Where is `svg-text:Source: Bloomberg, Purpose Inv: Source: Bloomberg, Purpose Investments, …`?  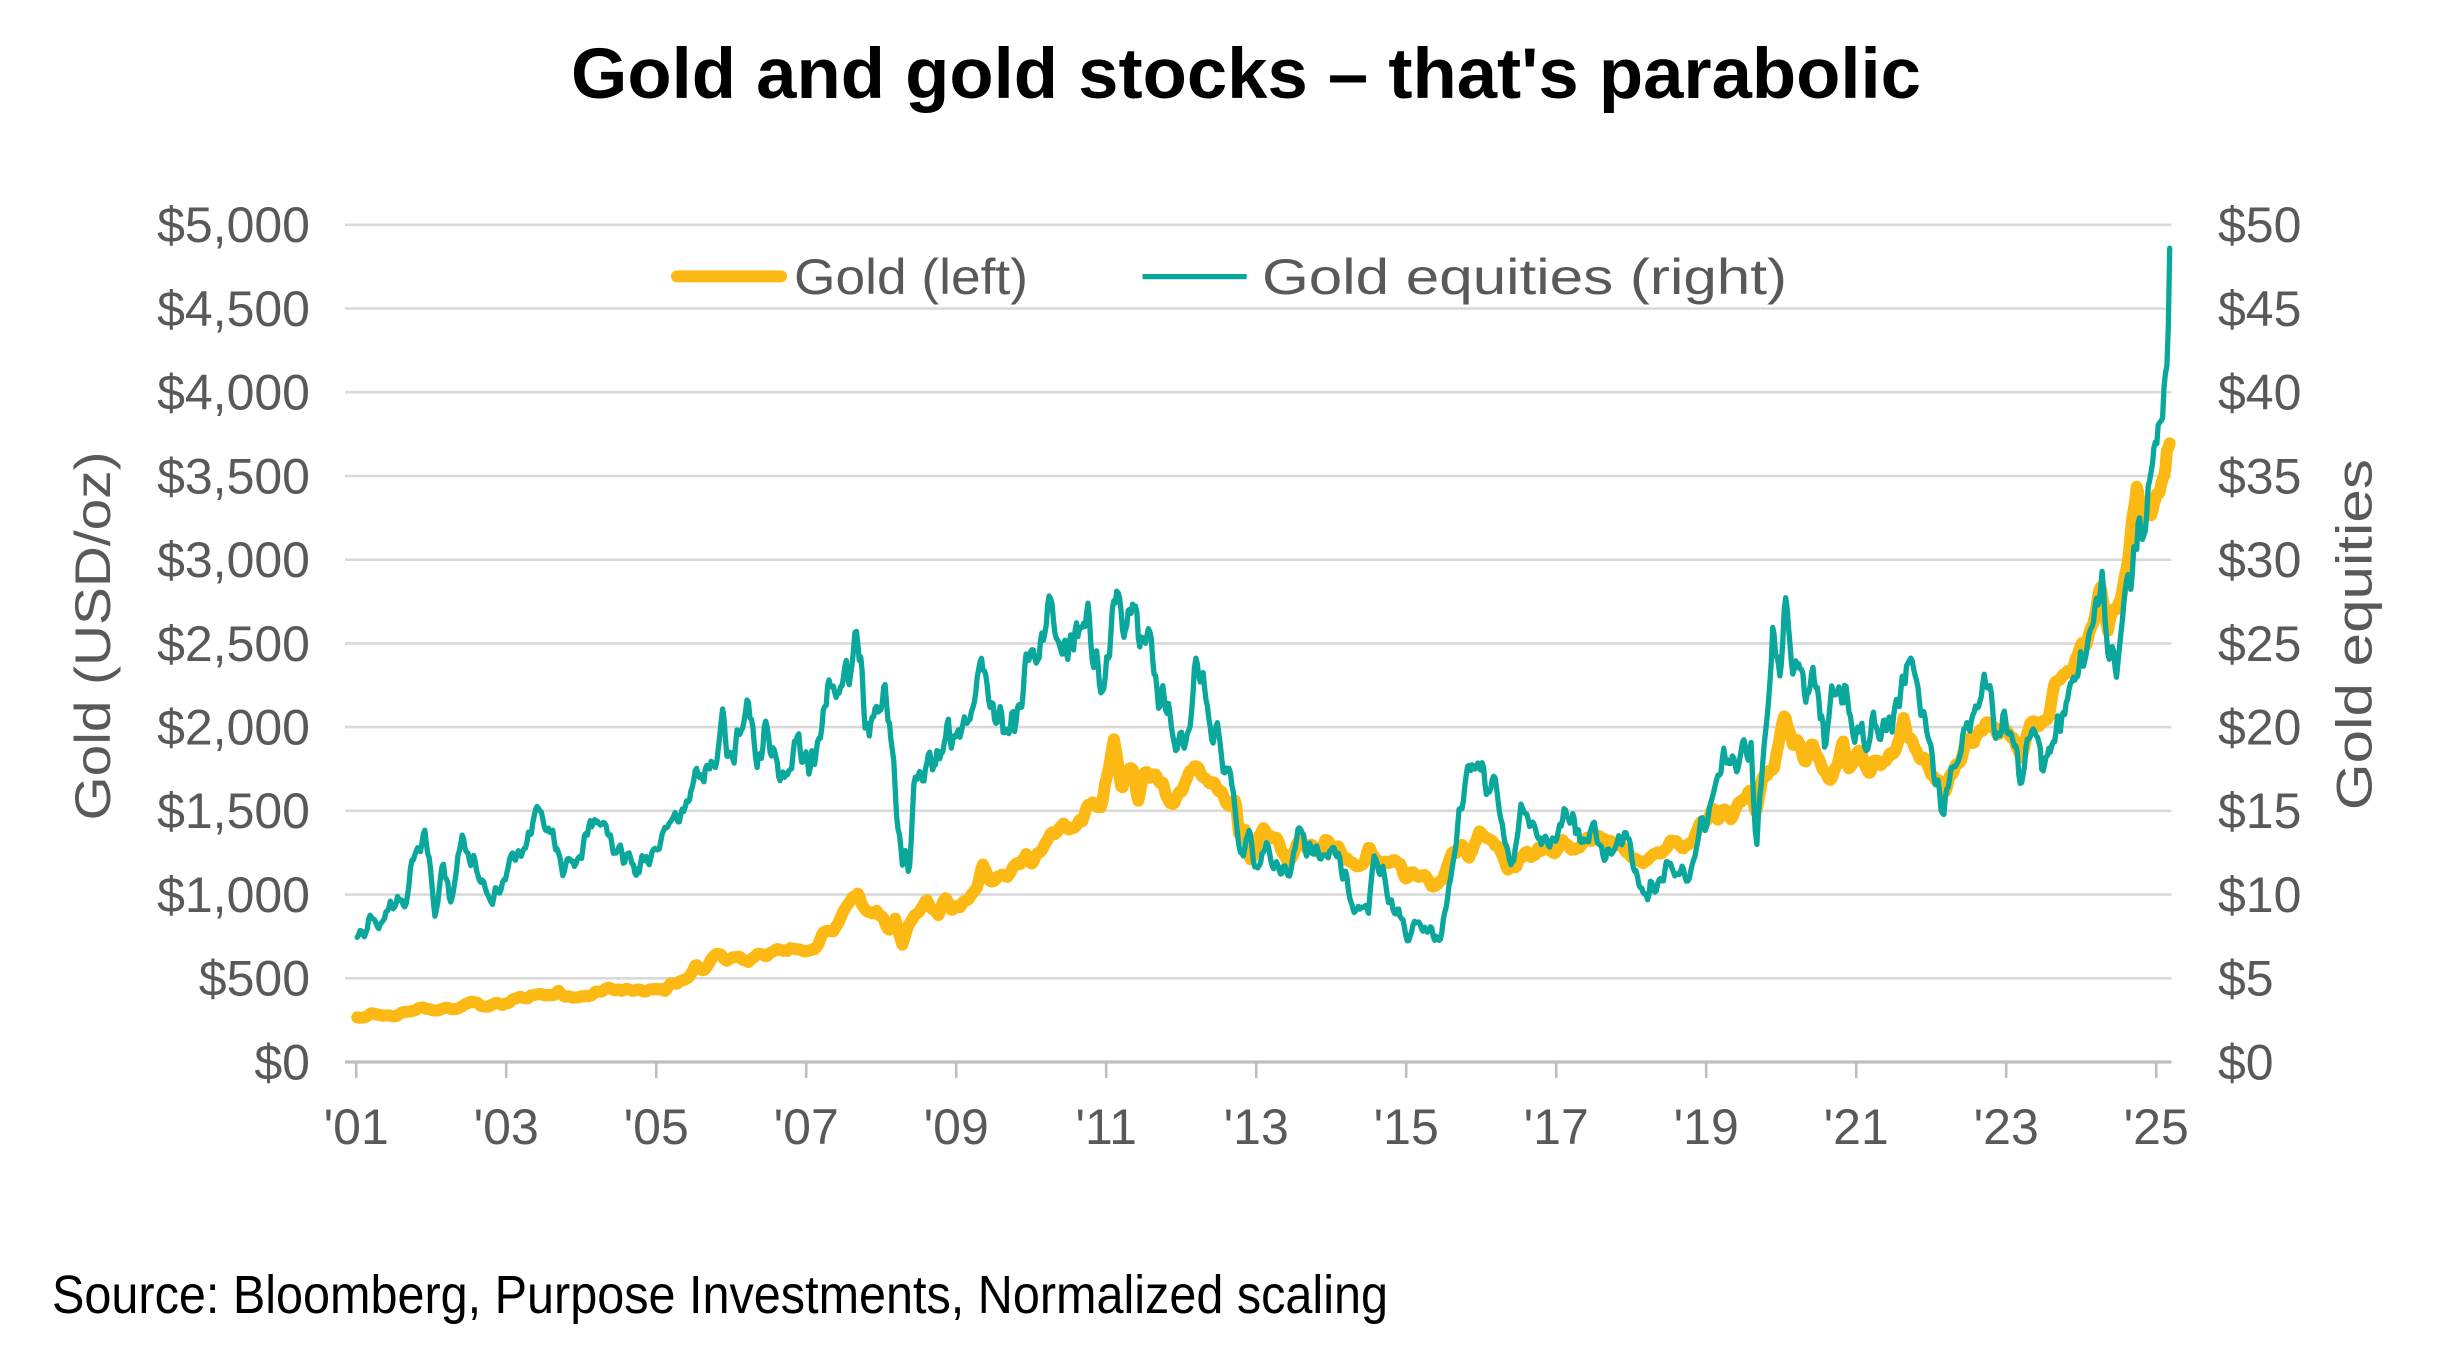
svg-text:Source: Bloomberg, Purpose Inv: Source: Bloomberg, Purpose Investments, … is located at coordinates (720, 1295).